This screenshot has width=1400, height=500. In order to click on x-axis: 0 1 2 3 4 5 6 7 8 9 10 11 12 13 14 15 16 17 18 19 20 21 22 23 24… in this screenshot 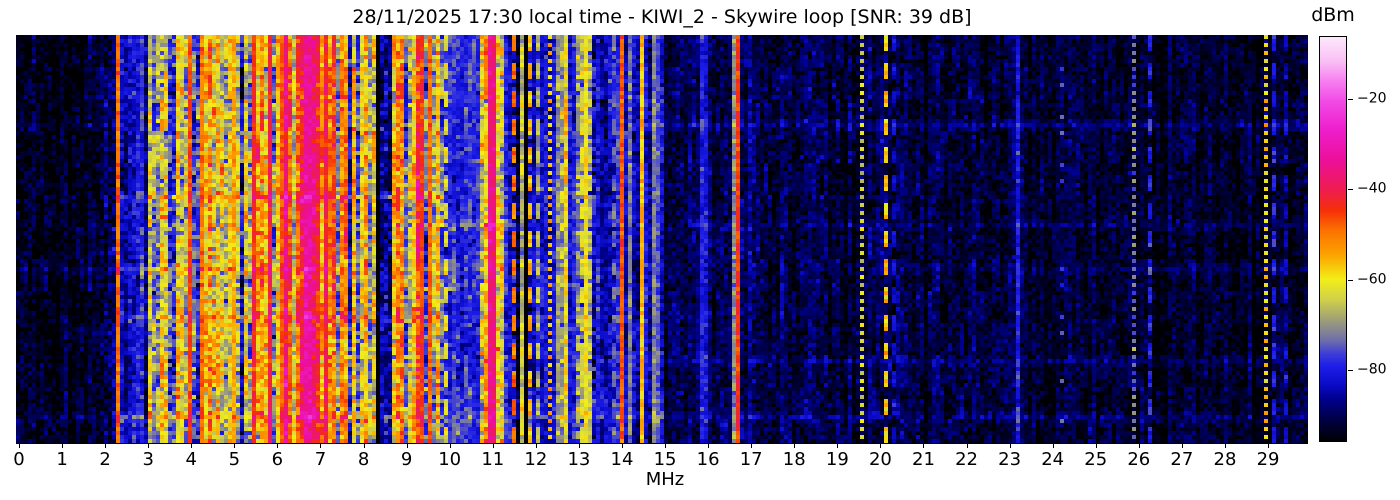, I will do `click(660, 468)`.